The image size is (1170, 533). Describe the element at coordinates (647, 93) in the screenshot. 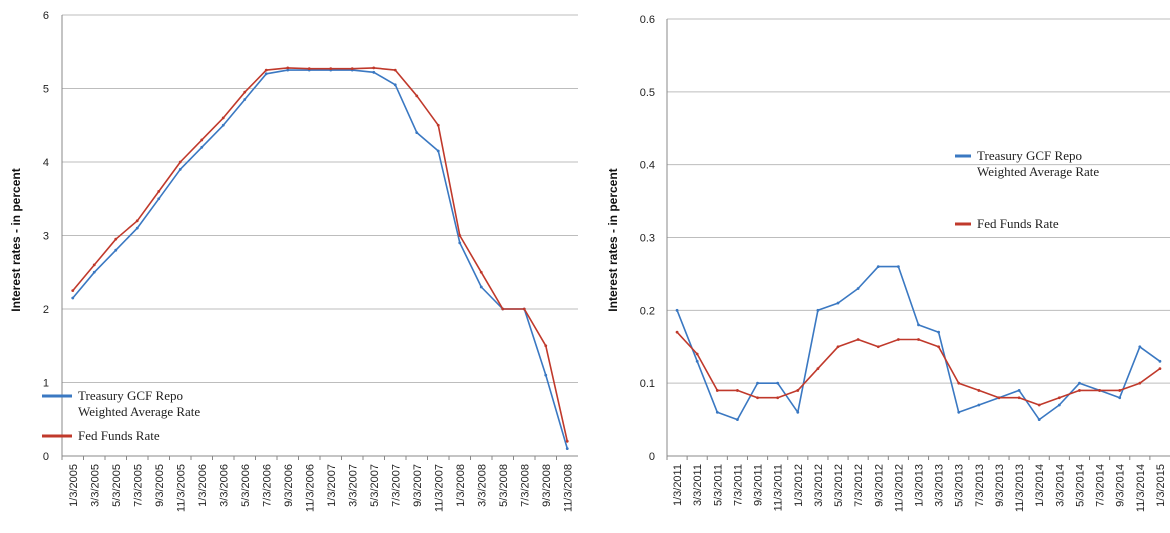

I see `y-tick-label: 0.5` at that location.